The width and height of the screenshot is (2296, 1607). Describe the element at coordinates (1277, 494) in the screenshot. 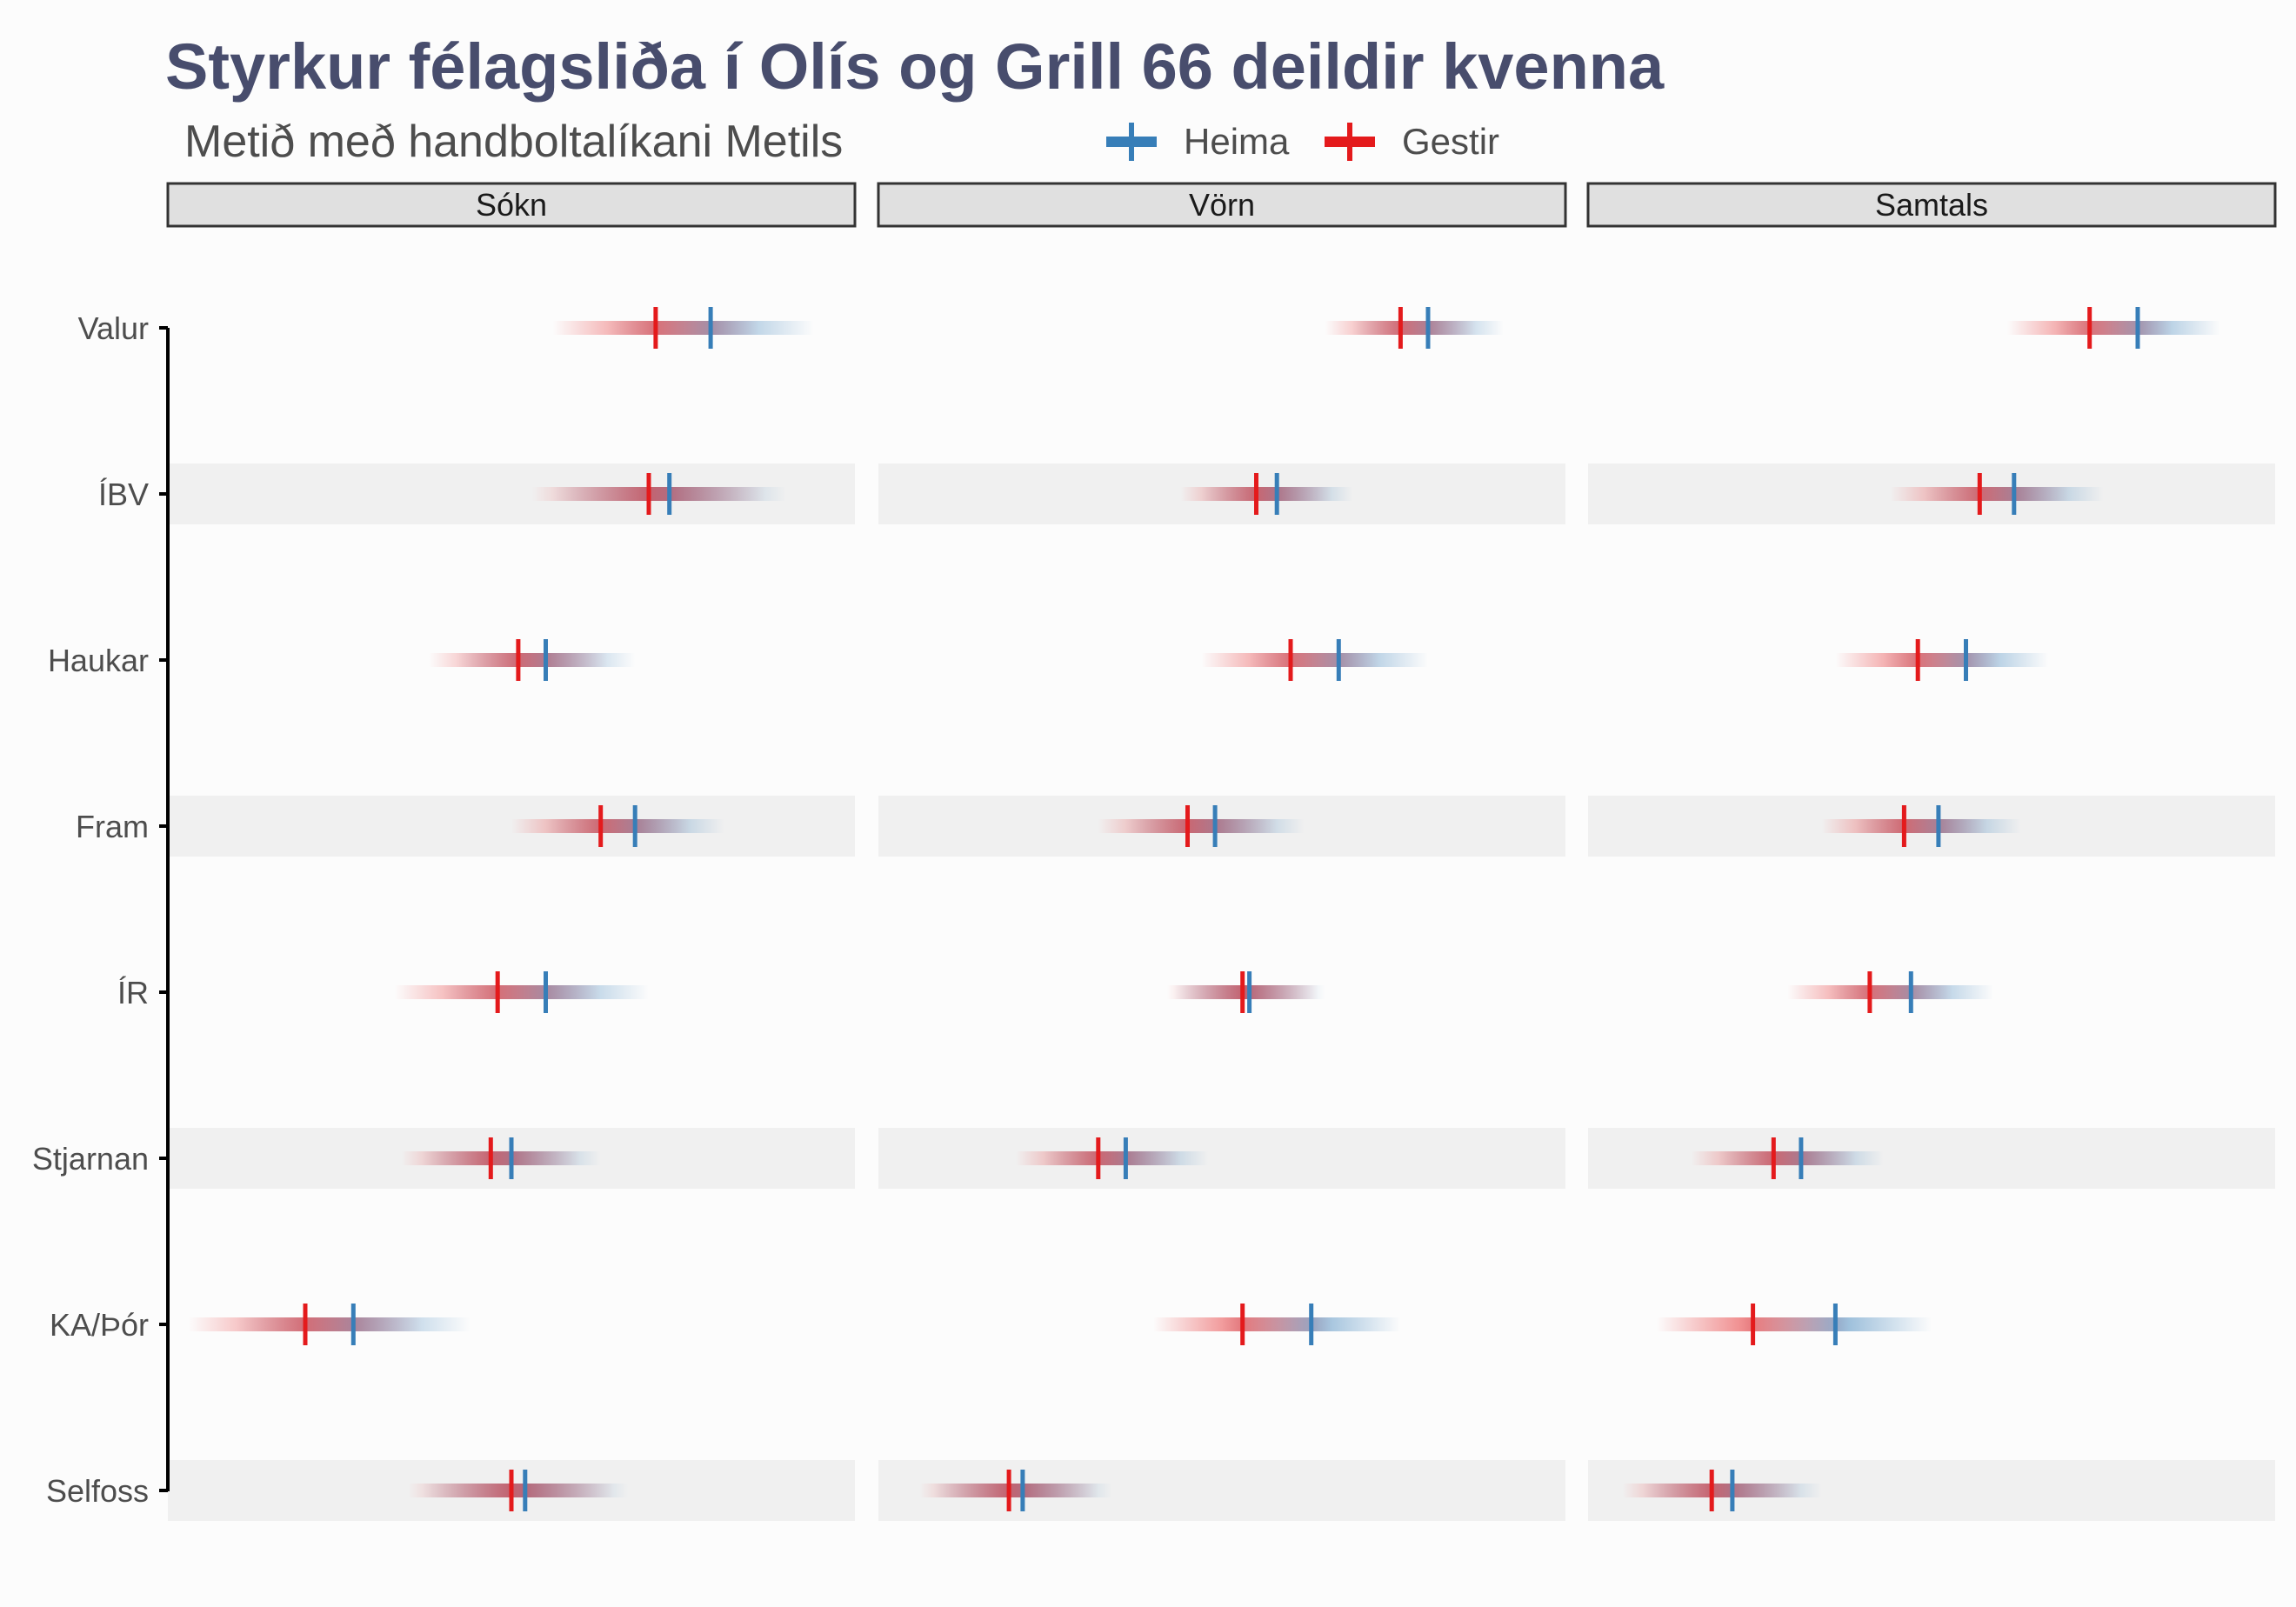

I see `point-home-vorn-ibv` at that location.